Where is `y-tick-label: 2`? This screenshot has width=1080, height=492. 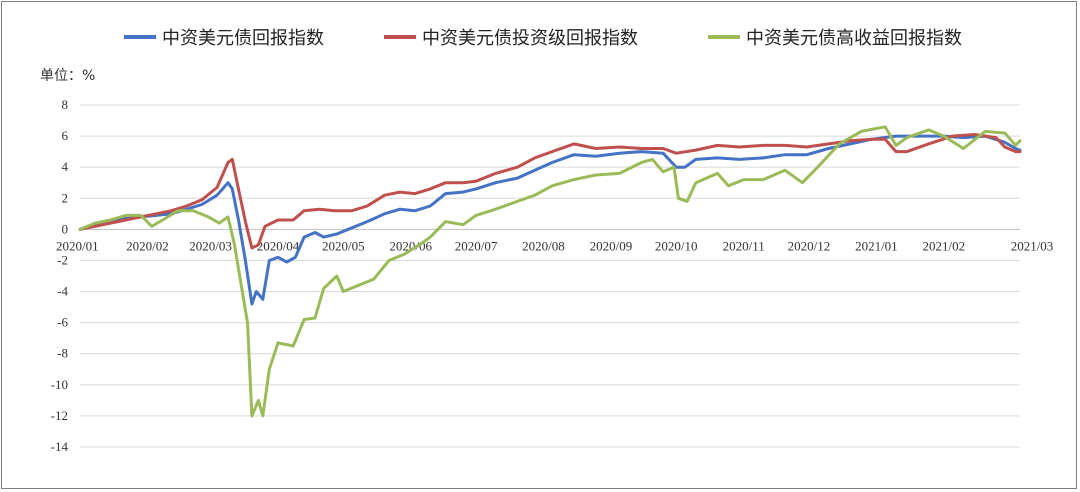
y-tick-label: 2 is located at coordinates (65, 197).